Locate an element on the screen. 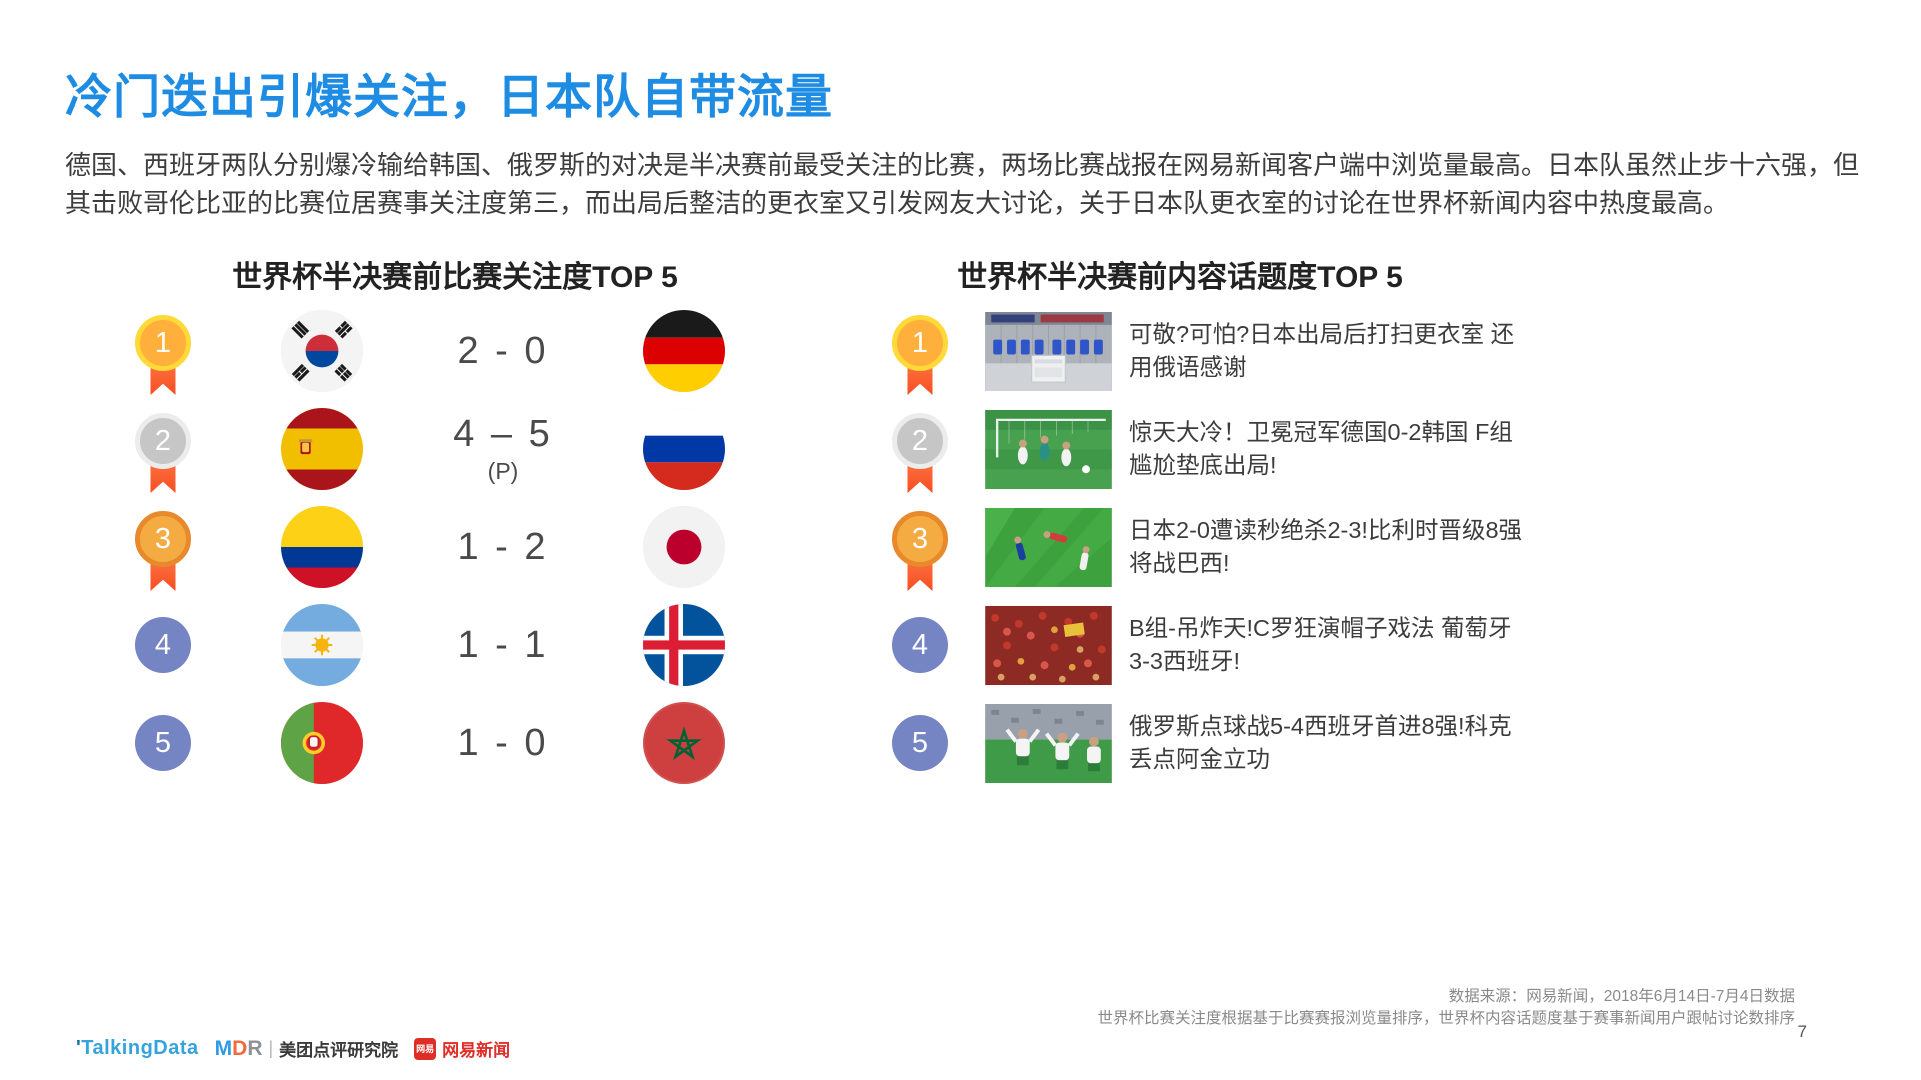 The image size is (1921, 1080). footer-logos: 'TalkingData MDR | 美团点评研究院 网易 网易新闻 is located at coordinates (293, 1048).